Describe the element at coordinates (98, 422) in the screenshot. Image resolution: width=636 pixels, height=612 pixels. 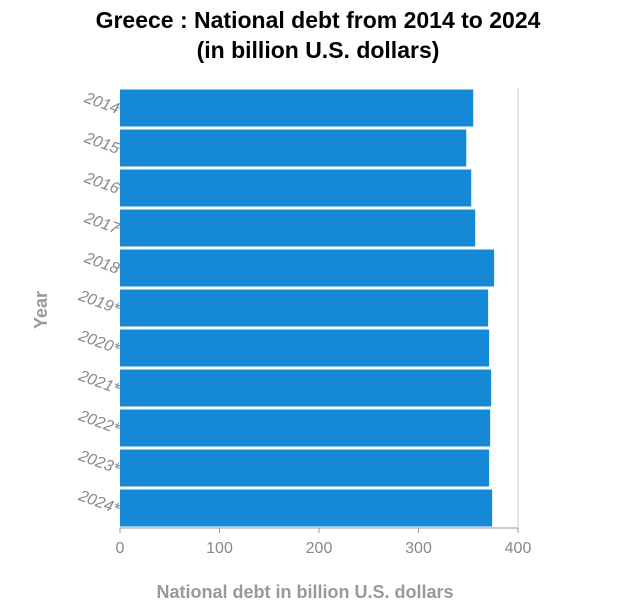
I see `y-tick-label: 2022*` at that location.